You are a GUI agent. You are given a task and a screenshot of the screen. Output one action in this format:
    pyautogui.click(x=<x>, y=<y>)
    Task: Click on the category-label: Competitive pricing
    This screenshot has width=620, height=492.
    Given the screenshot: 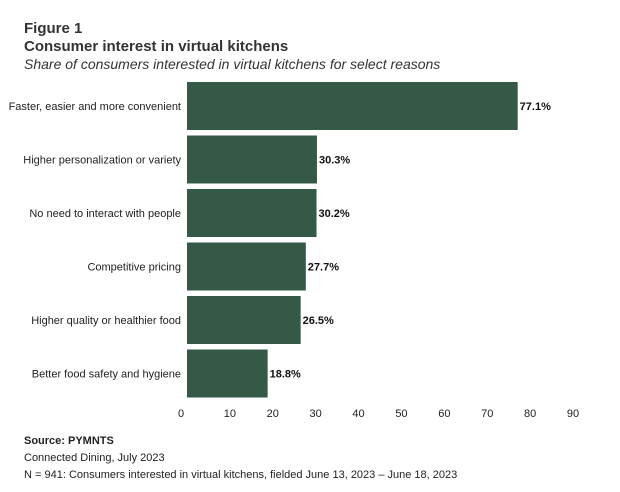 What is the action you would take?
    pyautogui.click(x=134, y=268)
    